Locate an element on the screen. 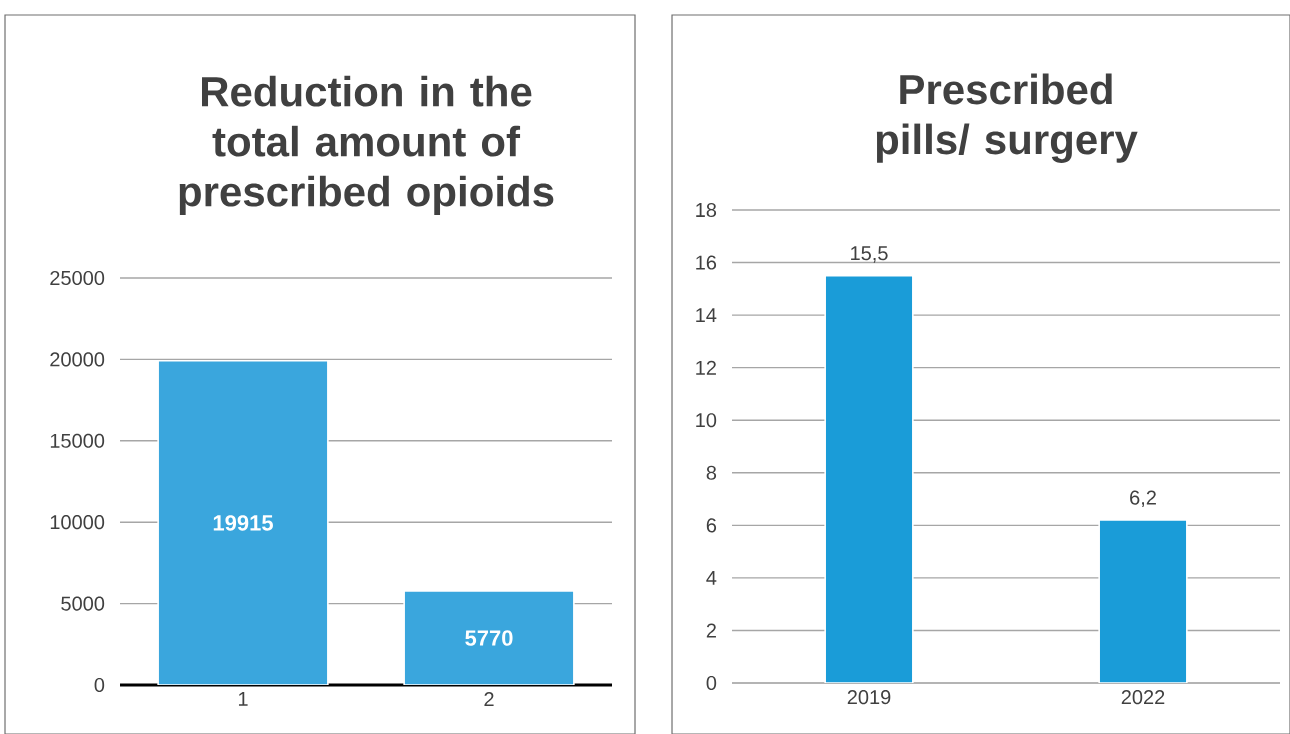 This screenshot has height=734, width=1290. data-label: 6,2 is located at coordinates (1143, 499).